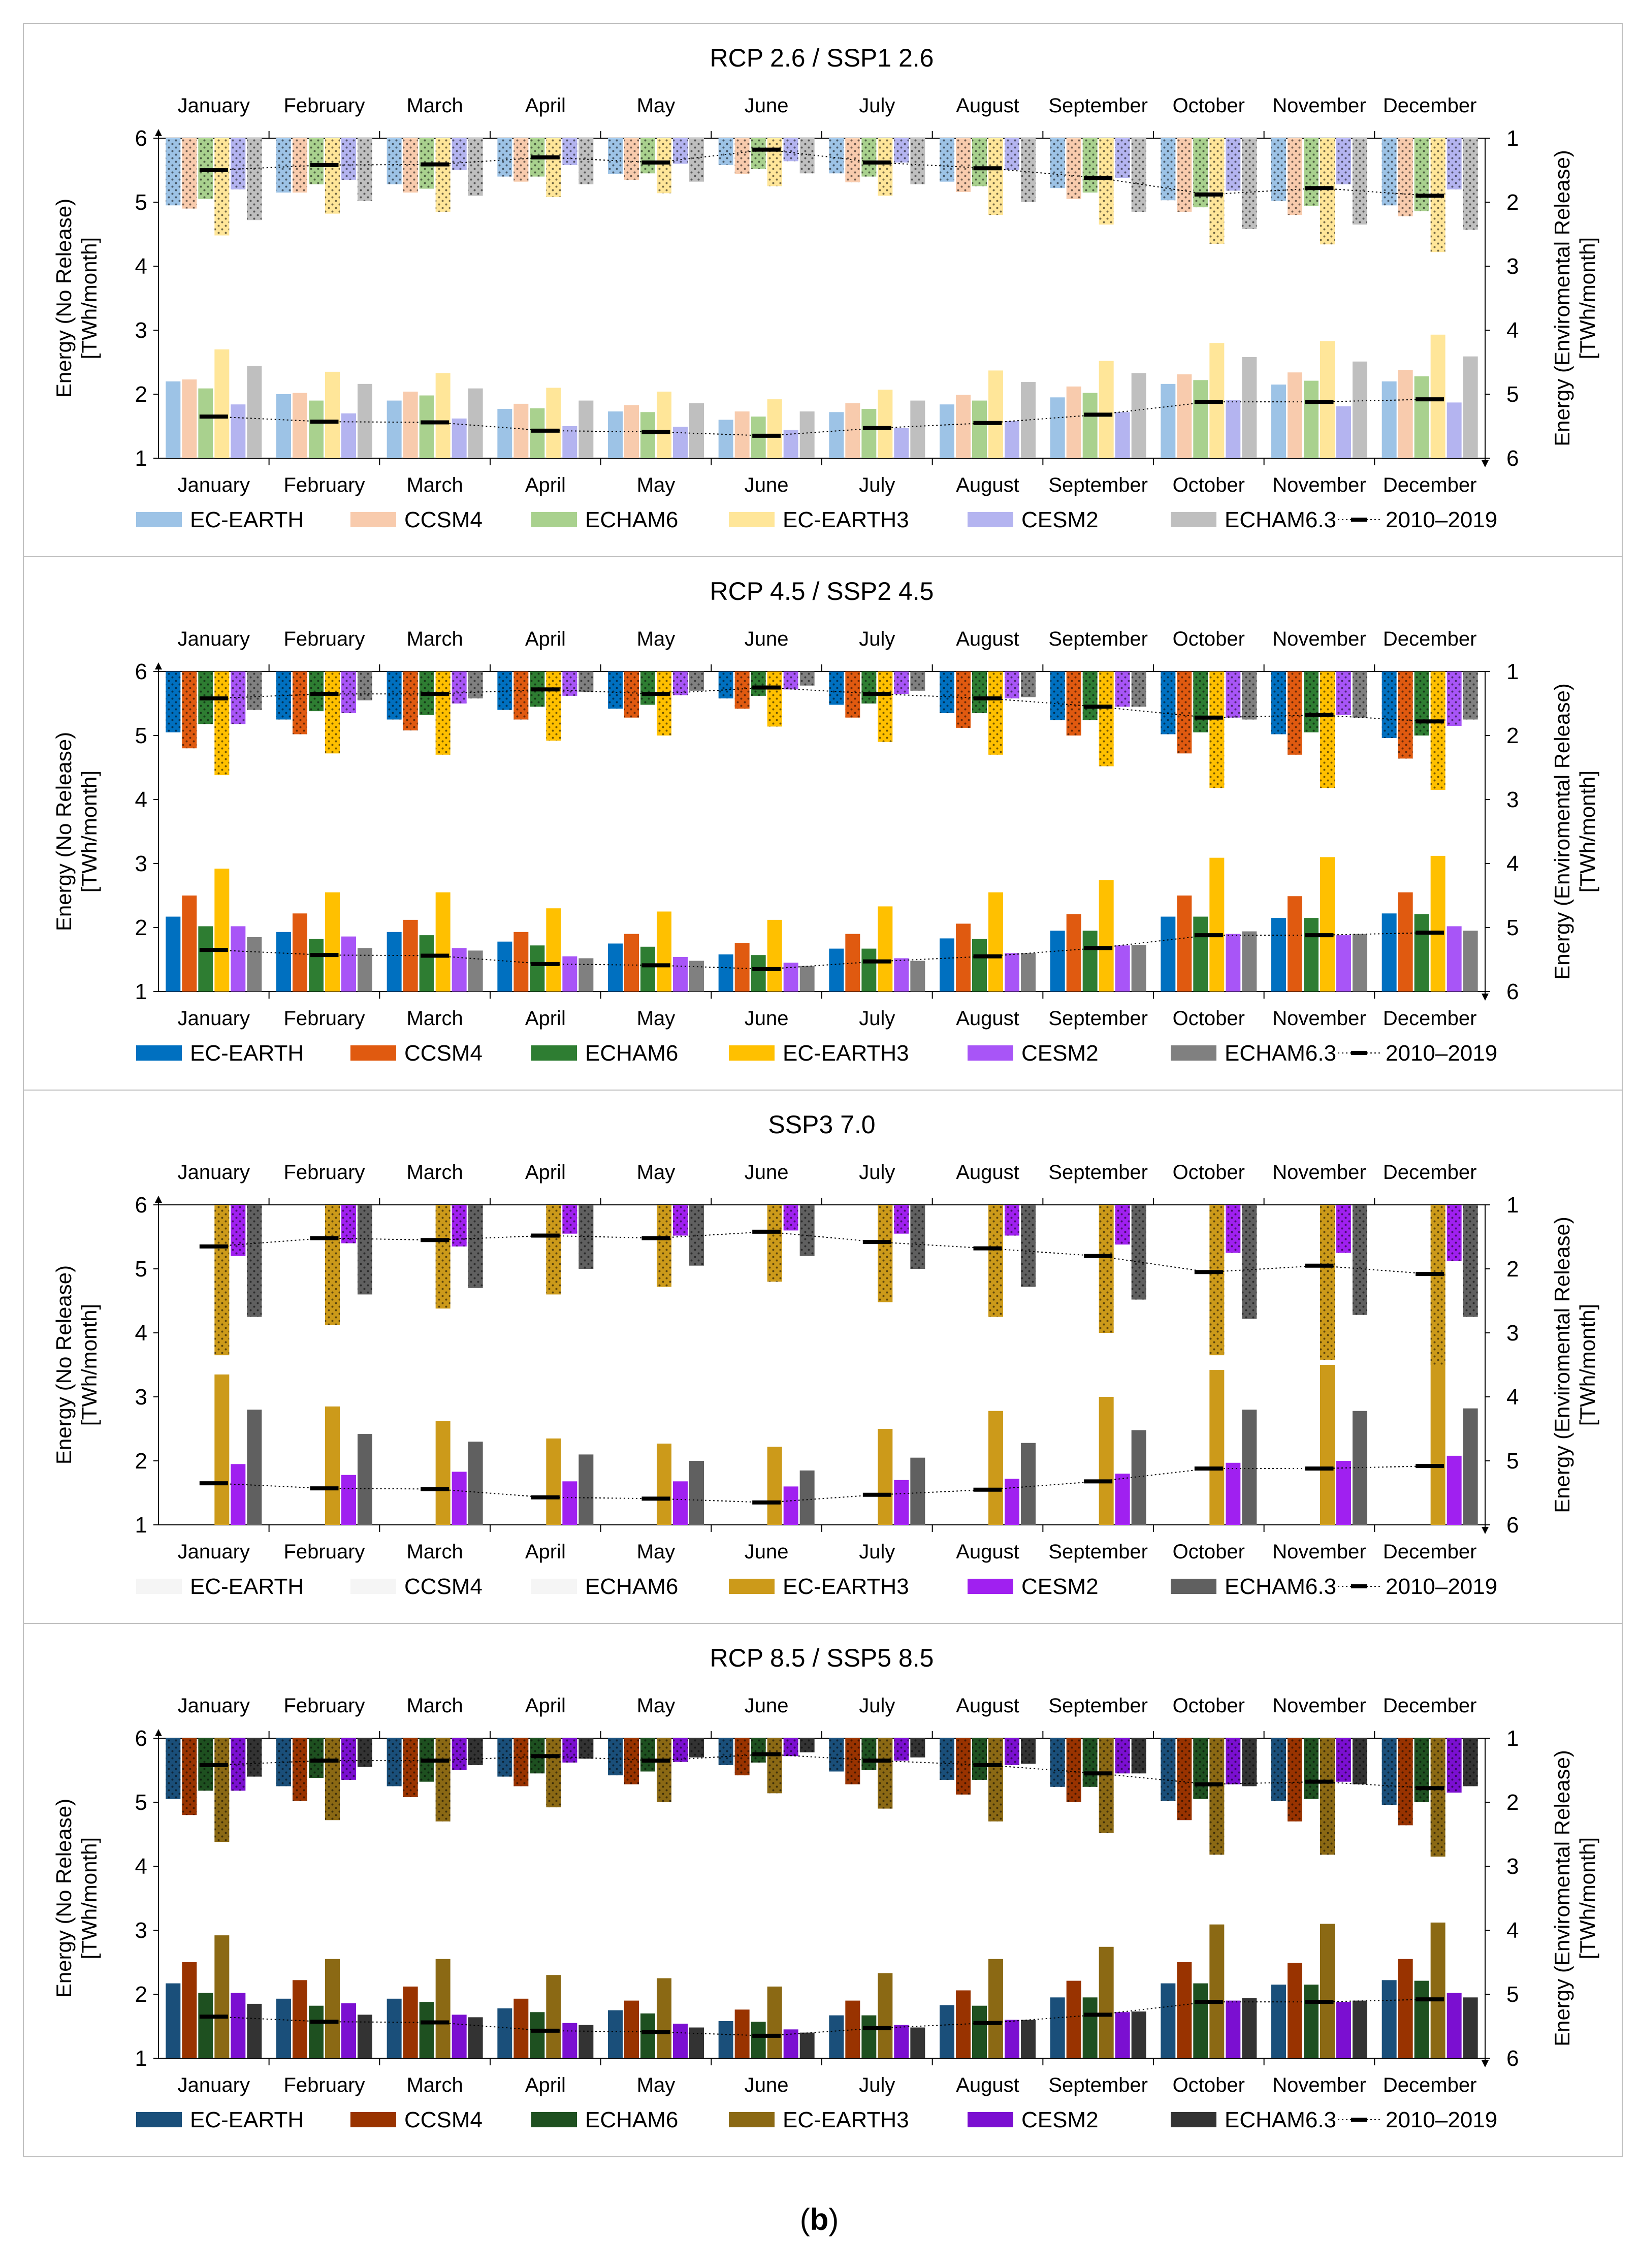 This screenshot has width=1639, height=2268. Describe the element at coordinates (141, 991) in the screenshot. I see `left-tick-label: 1` at that location.